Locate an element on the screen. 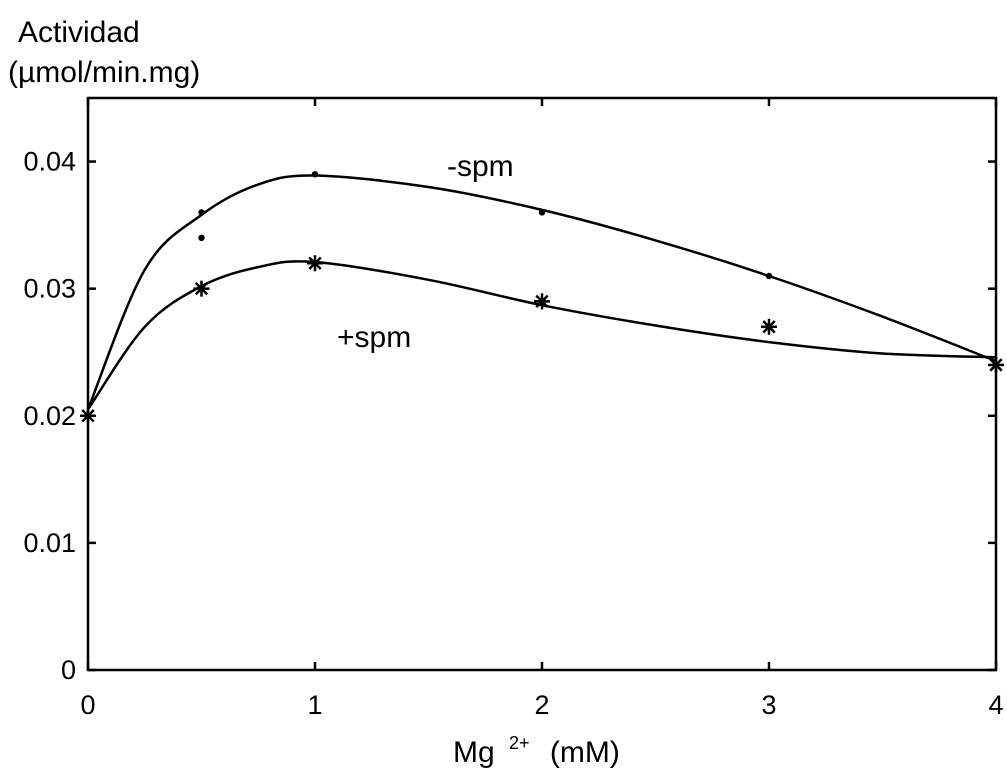 The image size is (1007, 778). x-tick-label: 0 is located at coordinates (87, 705).